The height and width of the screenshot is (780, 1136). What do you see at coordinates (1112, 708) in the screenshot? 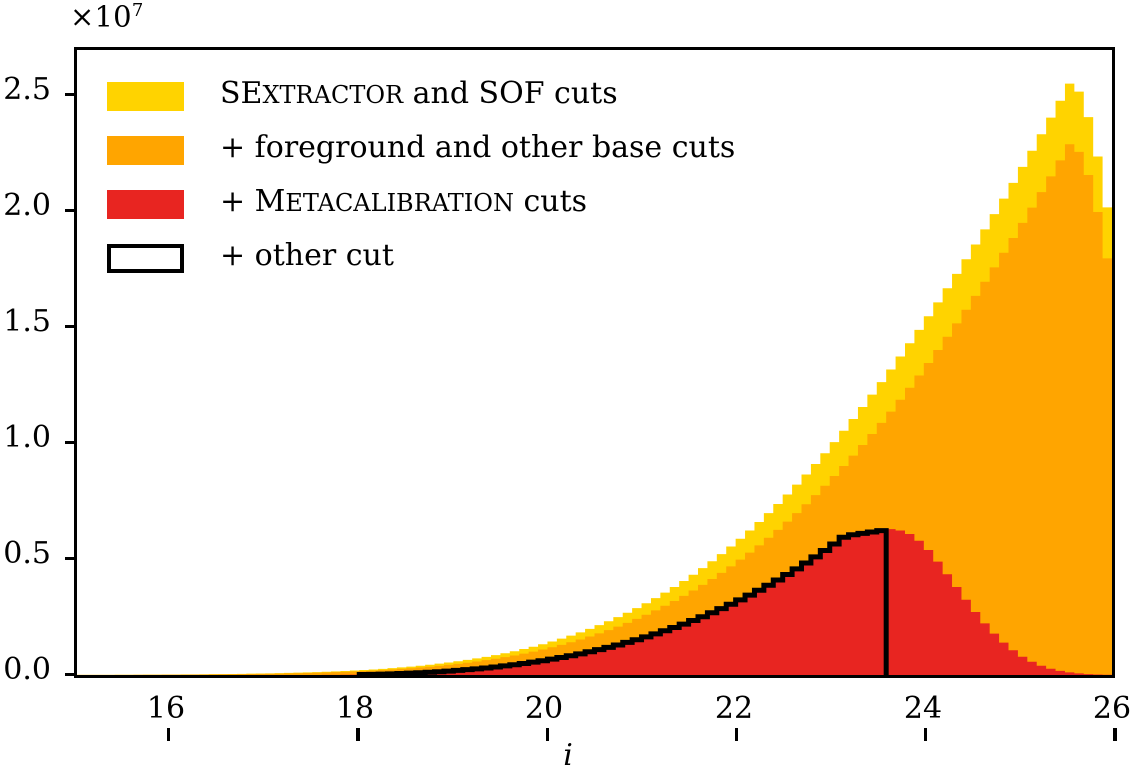
I see `x-tick-label: 26` at bounding box center [1112, 708].